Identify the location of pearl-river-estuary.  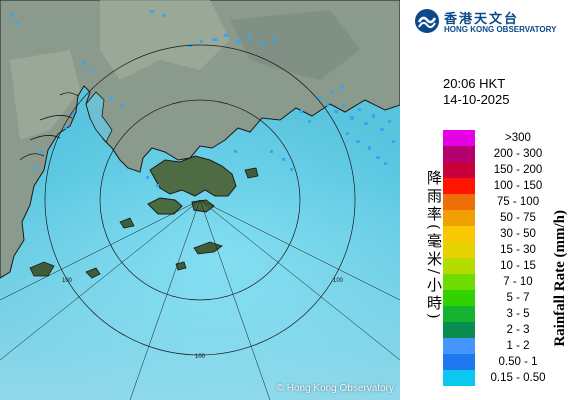
(99, 117).